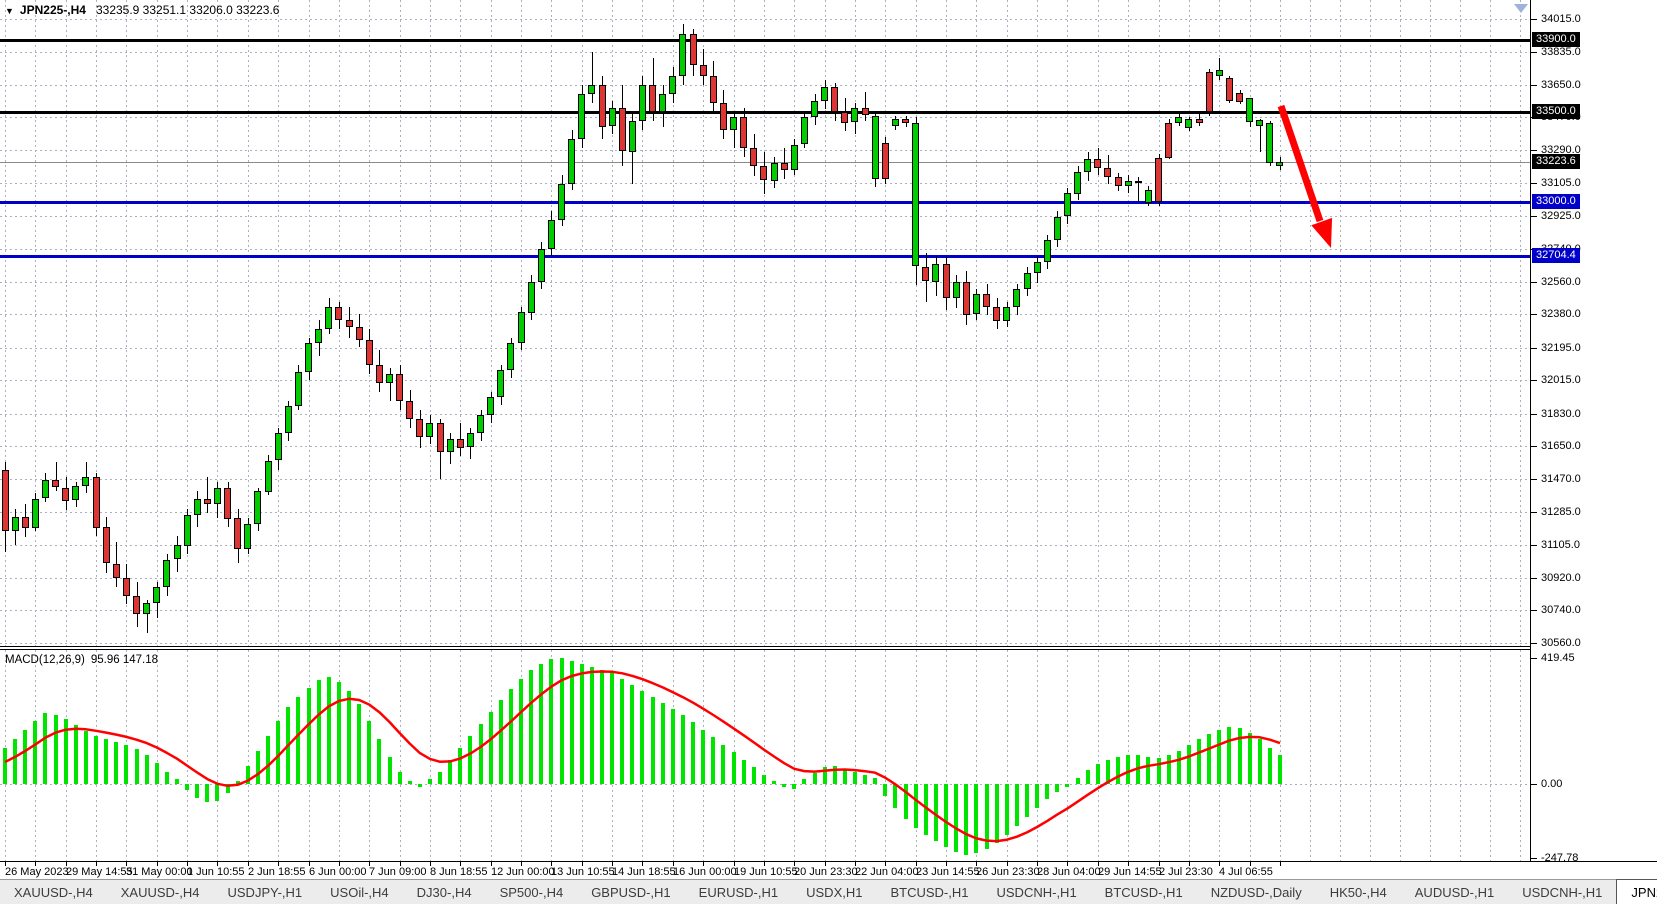 Image resolution: width=1657 pixels, height=904 pixels. What do you see at coordinates (531, 892) in the screenshot?
I see `symbol-tab: SP500-,H4` at bounding box center [531, 892].